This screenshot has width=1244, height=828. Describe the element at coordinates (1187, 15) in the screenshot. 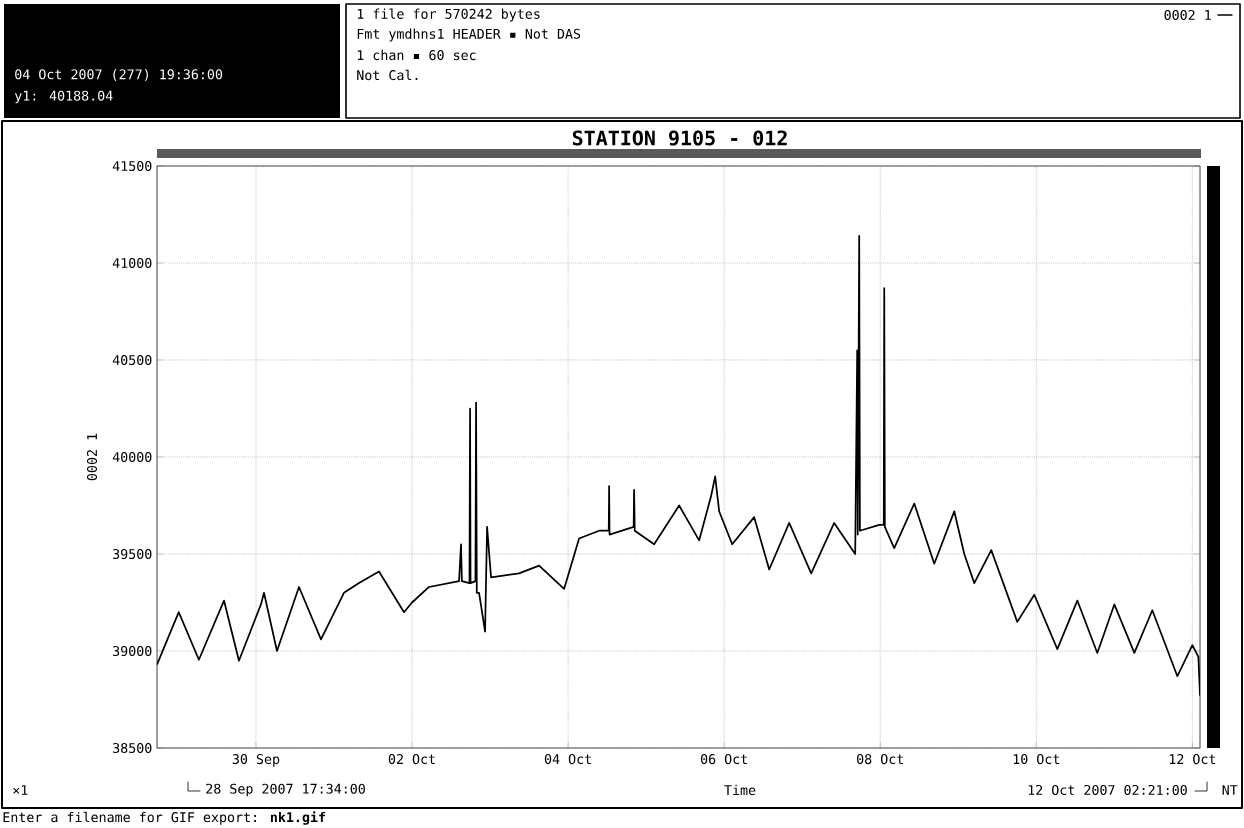

I see `legend-label: 0002 1` at that location.